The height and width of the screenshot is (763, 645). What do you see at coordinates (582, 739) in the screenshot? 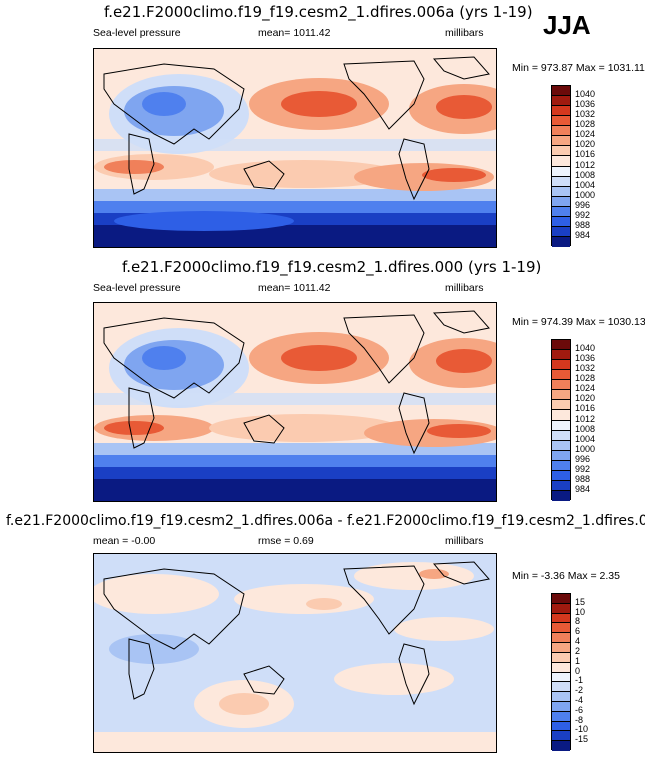
I see `colorbar-tick-label: -15` at bounding box center [582, 739].